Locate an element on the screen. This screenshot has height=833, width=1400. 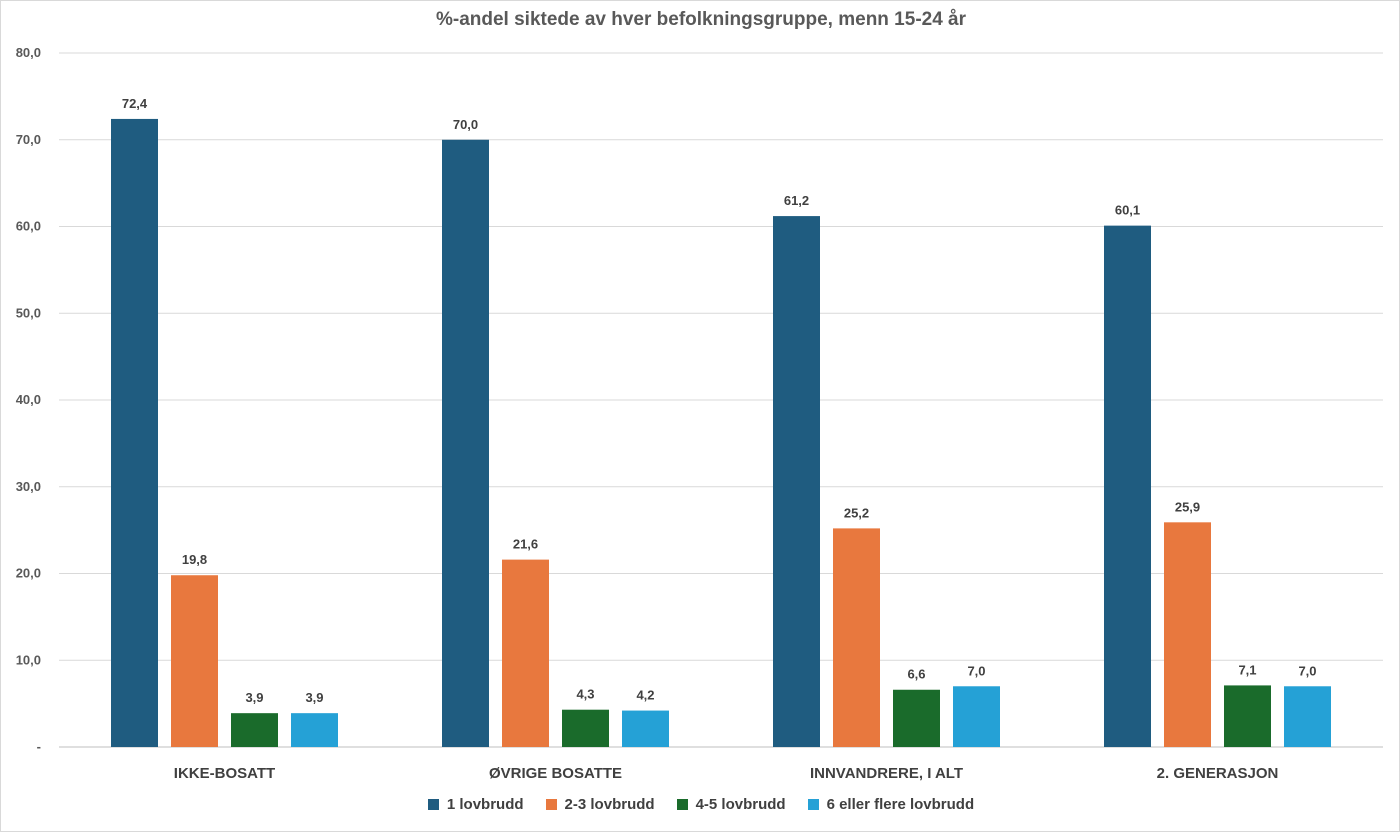
data-label: 4,2 is located at coordinates (645, 695).